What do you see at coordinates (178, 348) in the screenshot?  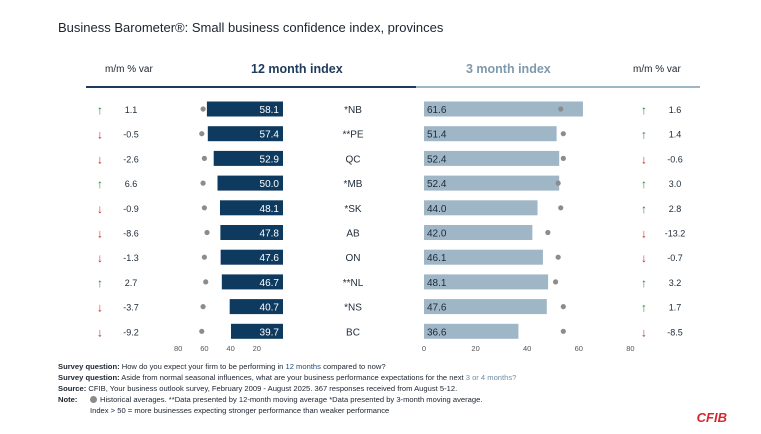 I see `left-axis-tick-0: 80` at bounding box center [178, 348].